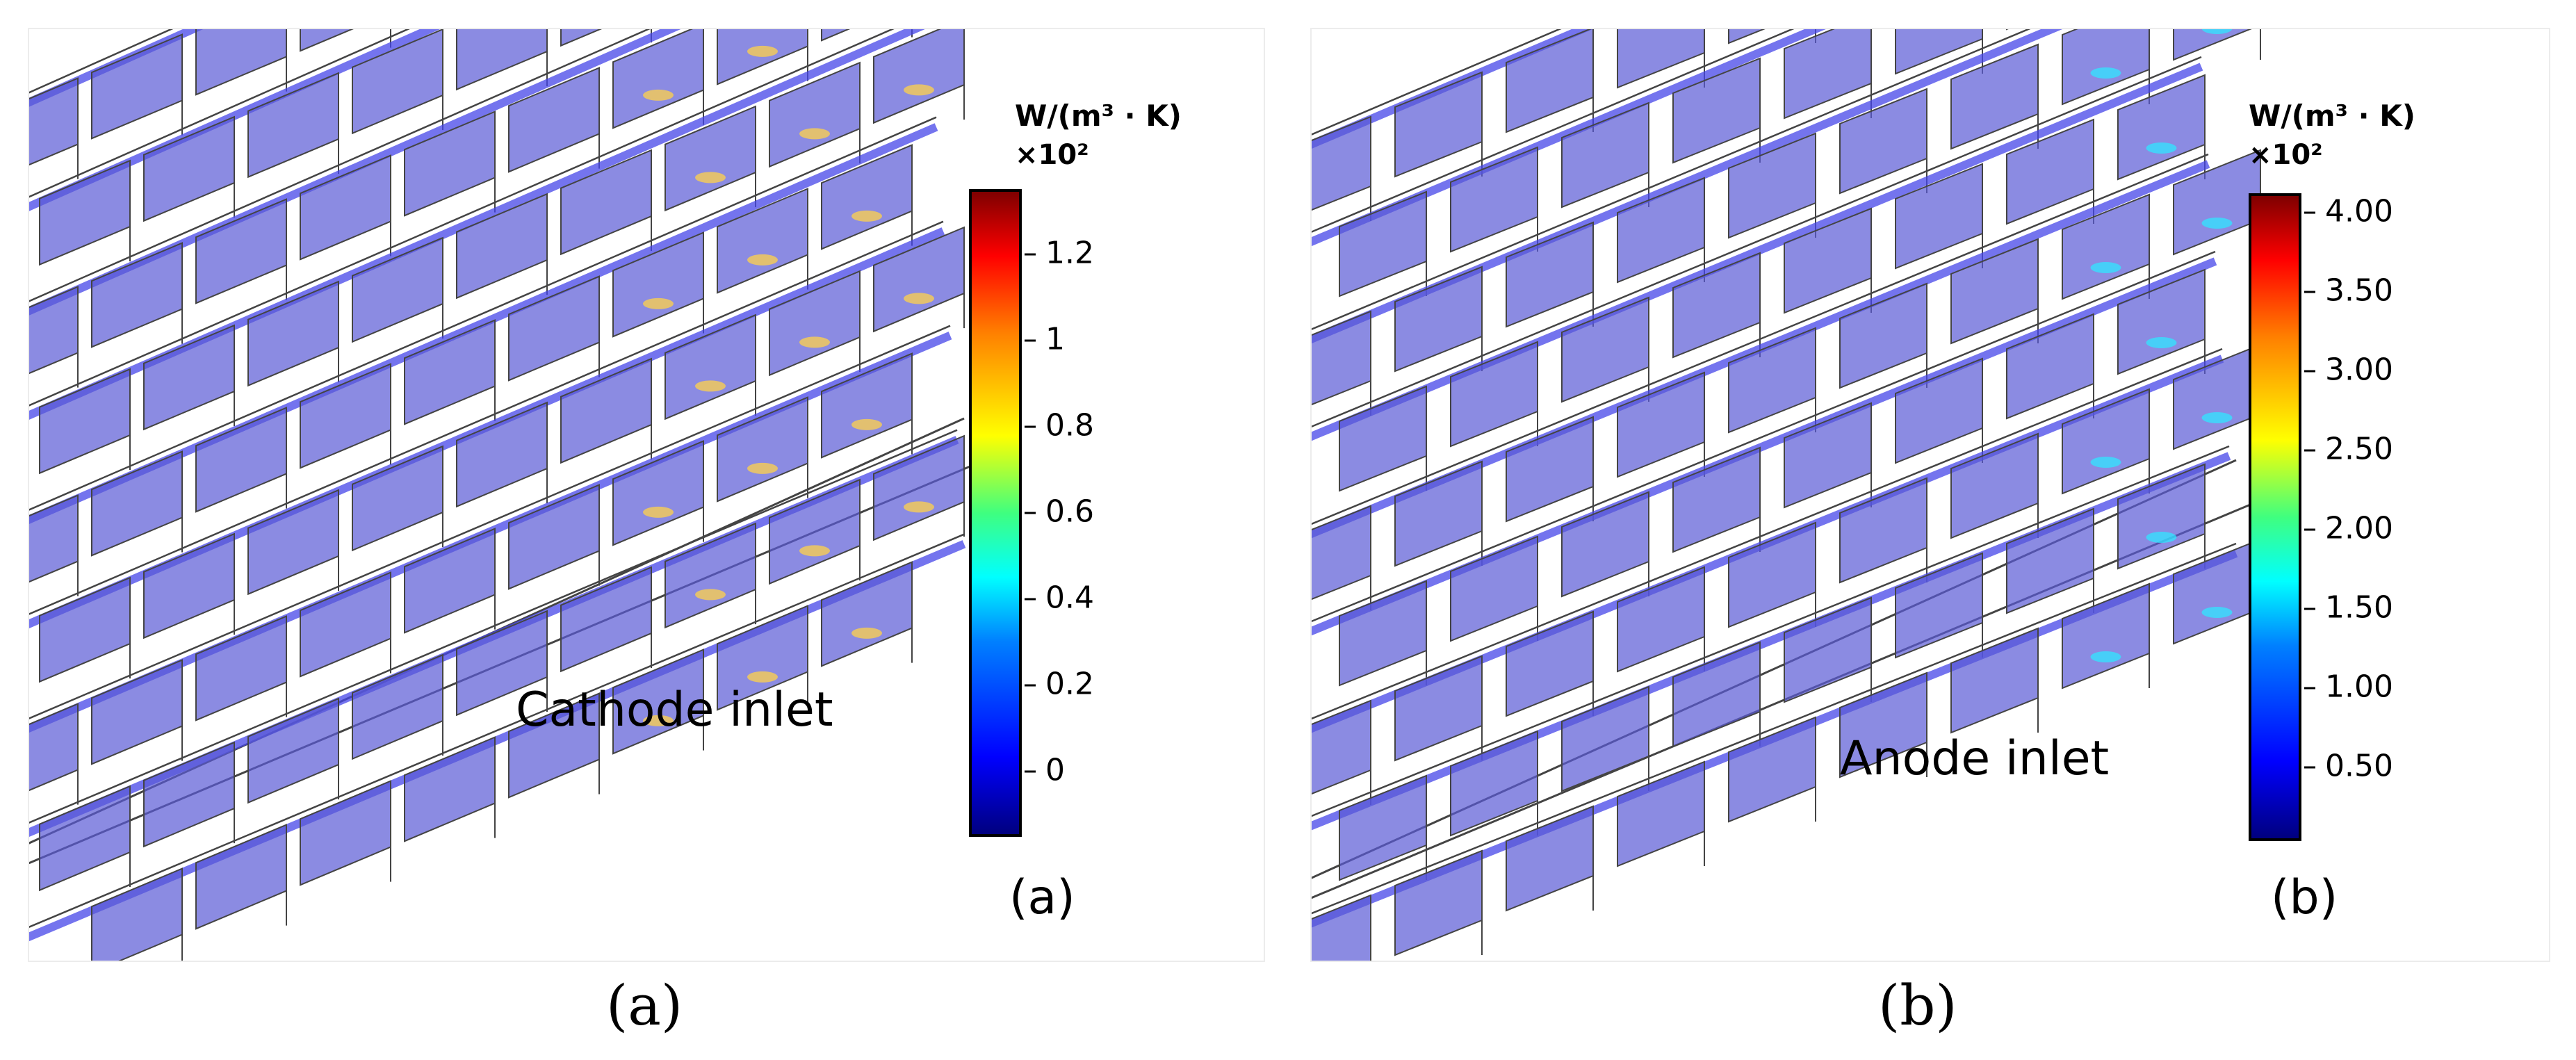 This screenshot has height=1060, width=2576. I want to click on inner-panel-label-b: (b), so click(2304, 897).